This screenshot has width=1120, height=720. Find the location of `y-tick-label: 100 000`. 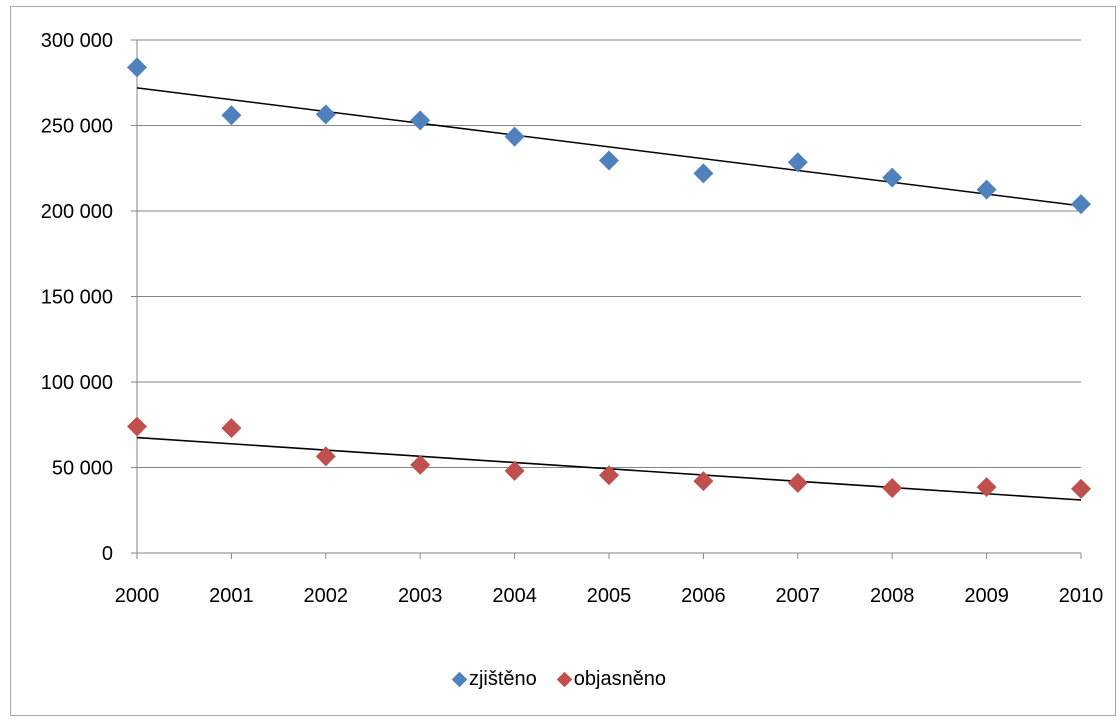

y-tick-label: 100 000 is located at coordinates (77, 383).